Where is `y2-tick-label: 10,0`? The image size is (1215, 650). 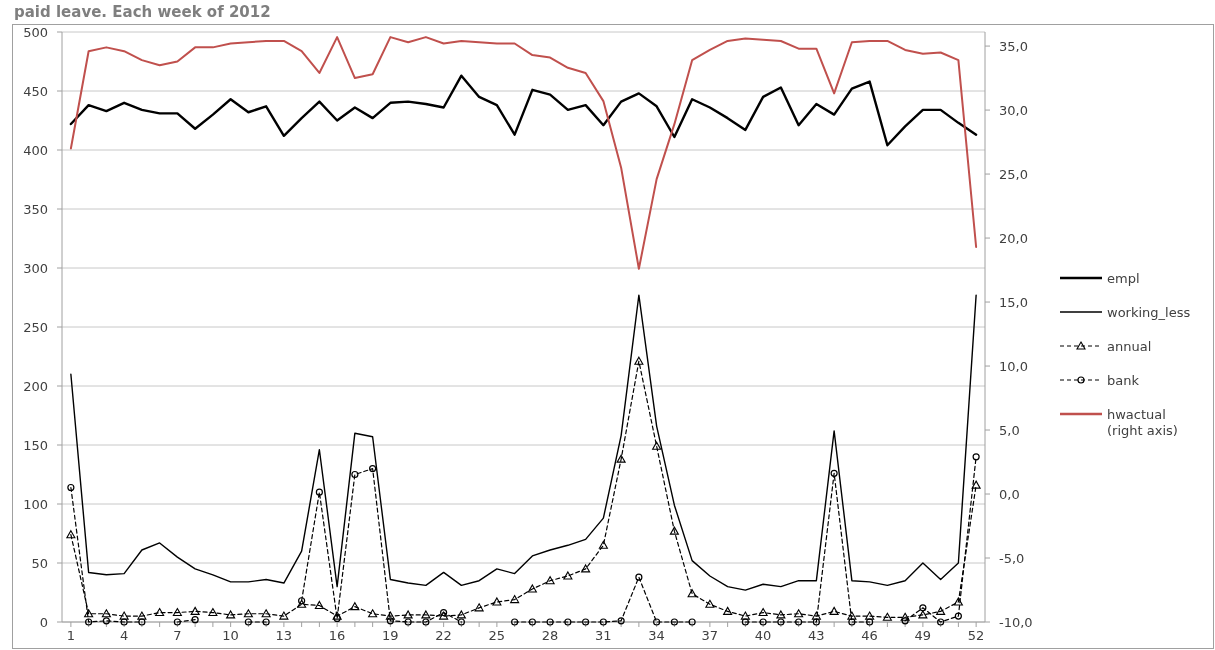 y2-tick-label: 10,0 is located at coordinates (1013, 366).